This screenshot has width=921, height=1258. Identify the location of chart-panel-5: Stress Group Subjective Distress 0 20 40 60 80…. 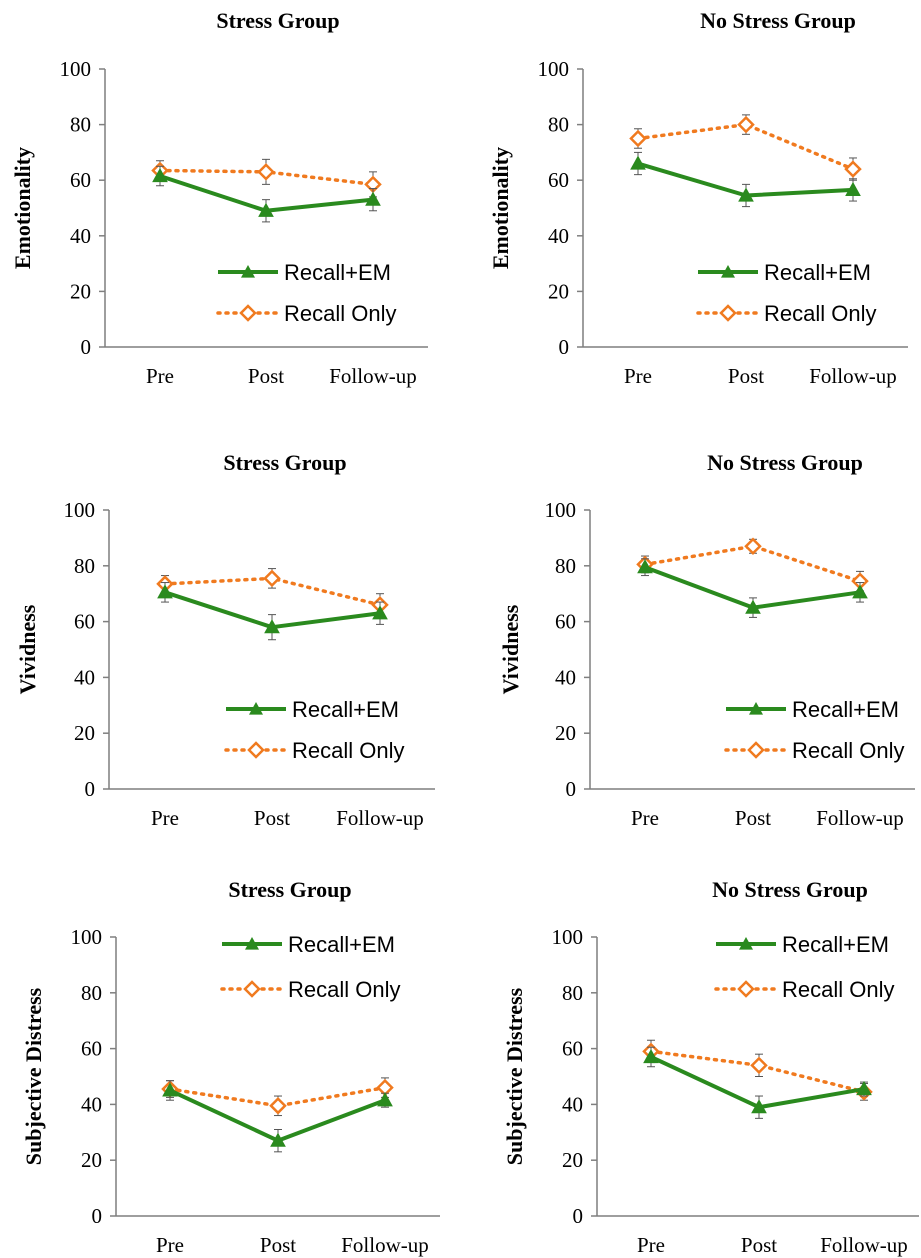
(230, 1067).